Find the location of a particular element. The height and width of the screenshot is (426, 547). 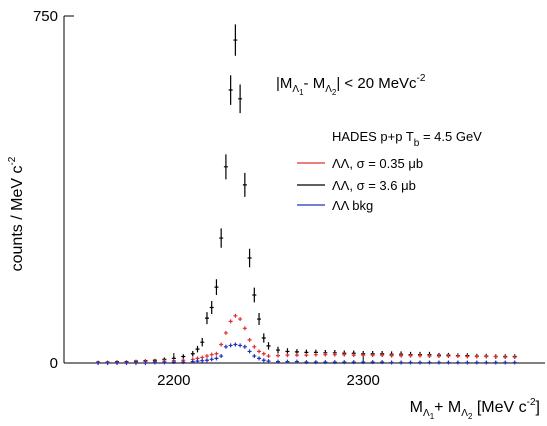

y-tick-label: 750 is located at coordinates (45, 16).